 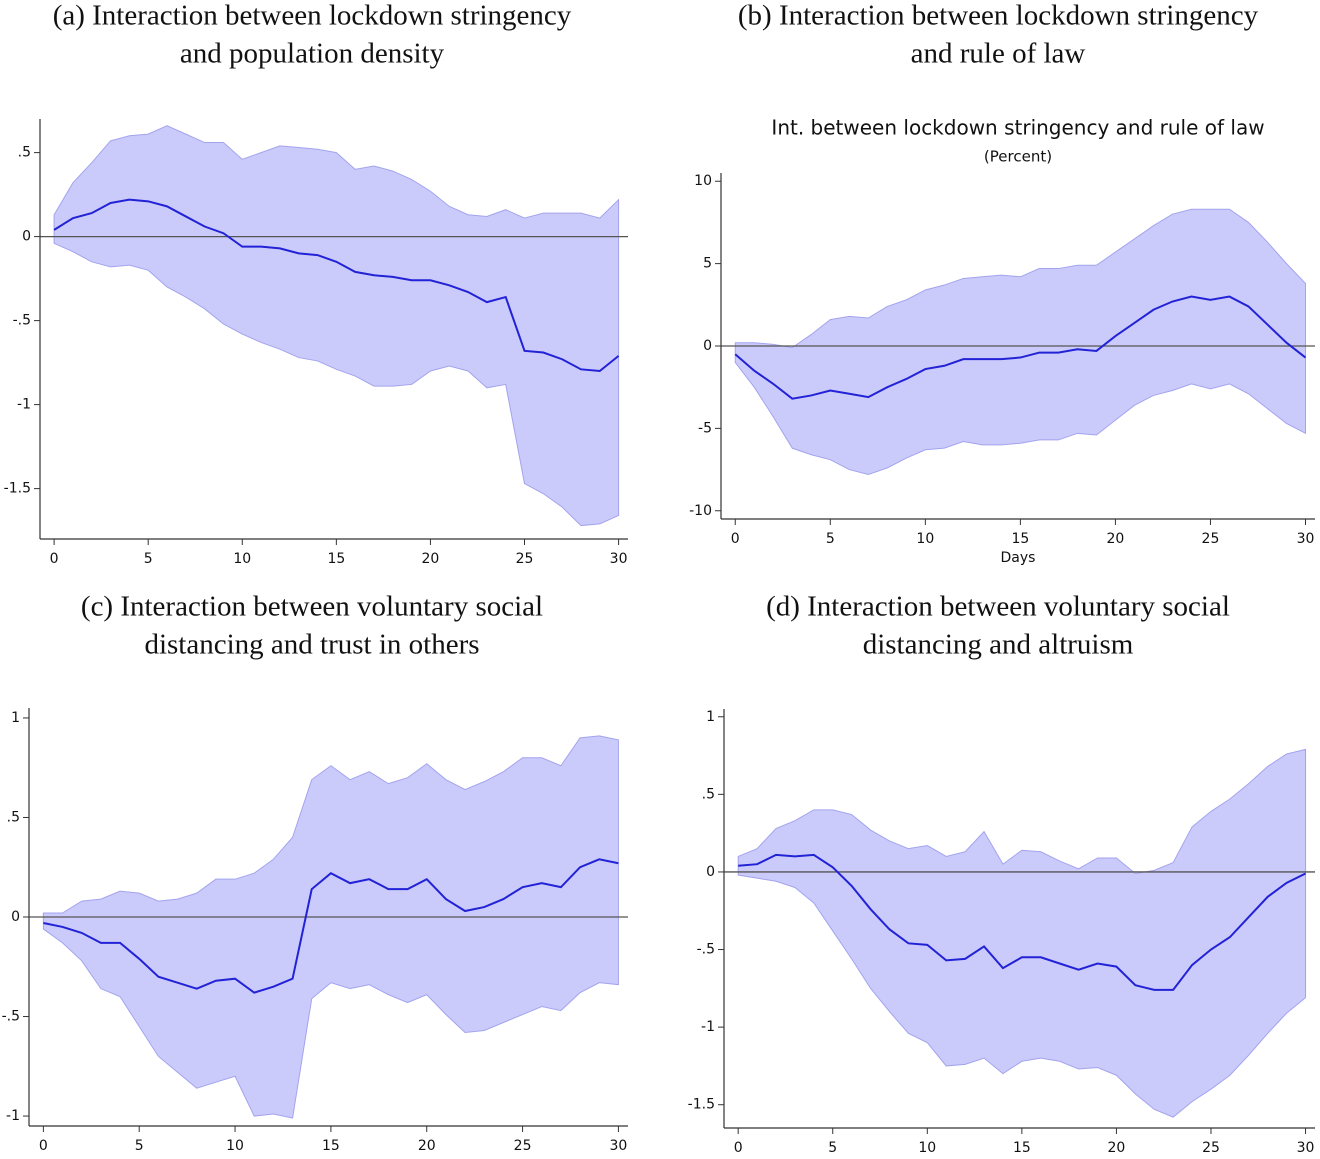 I want to click on y-tick-label: 5, so click(x=707, y=264).